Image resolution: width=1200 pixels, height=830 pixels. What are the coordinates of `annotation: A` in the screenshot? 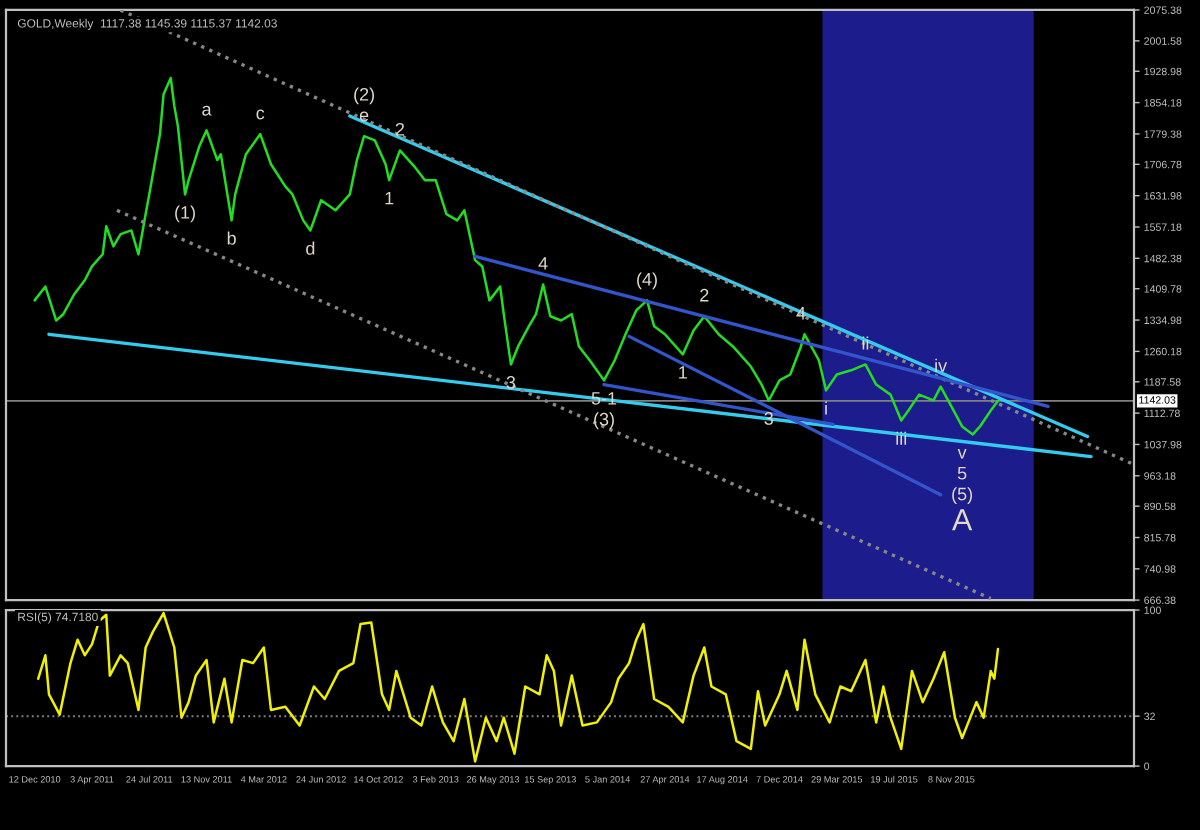 It's located at (962, 520).